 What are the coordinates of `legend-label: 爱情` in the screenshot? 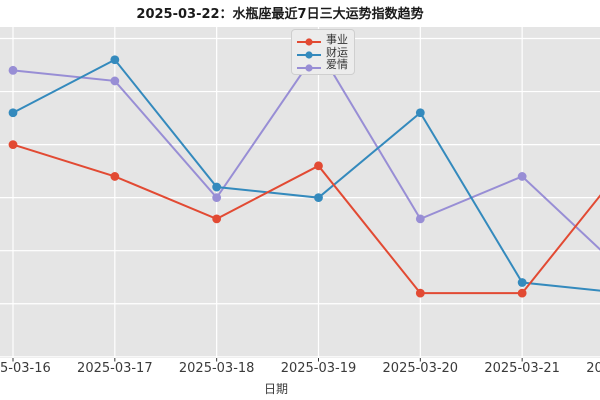 It's located at (337, 65).